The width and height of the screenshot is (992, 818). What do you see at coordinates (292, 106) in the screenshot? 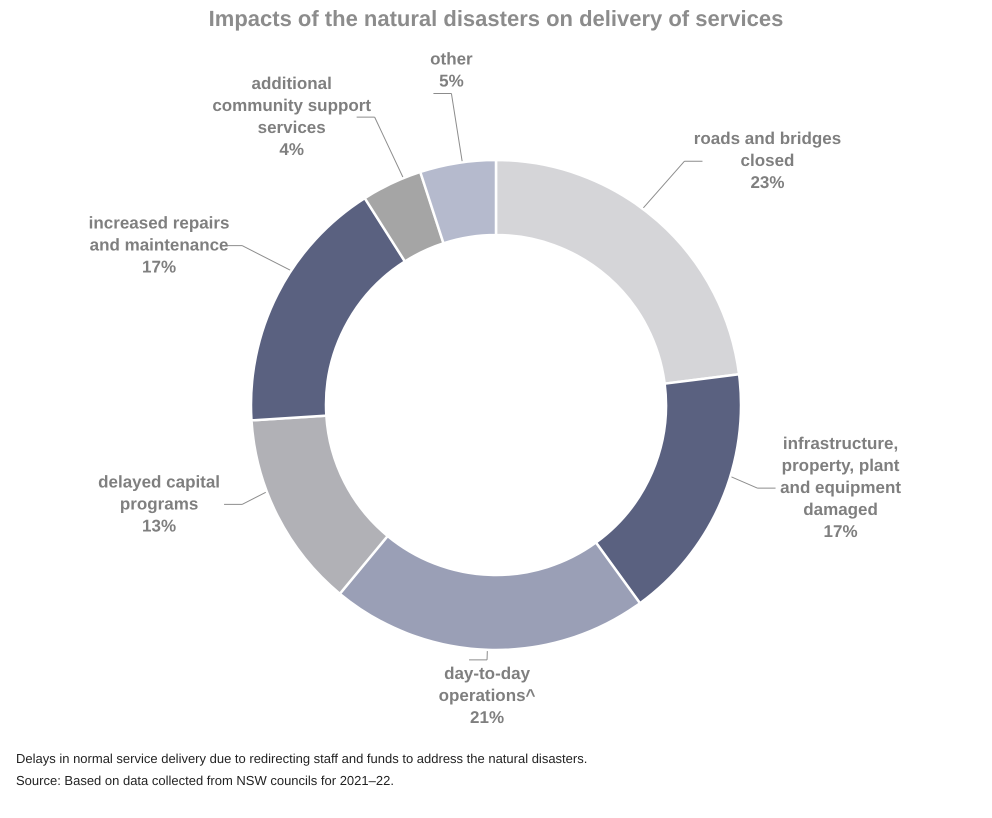
I see `slice-label: additional community support services` at bounding box center [292, 106].